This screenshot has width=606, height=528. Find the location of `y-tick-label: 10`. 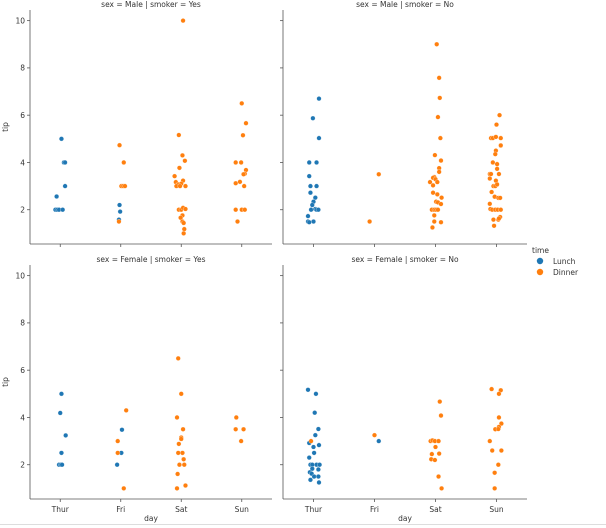

y-tick-label: 10 is located at coordinates (20, 20).